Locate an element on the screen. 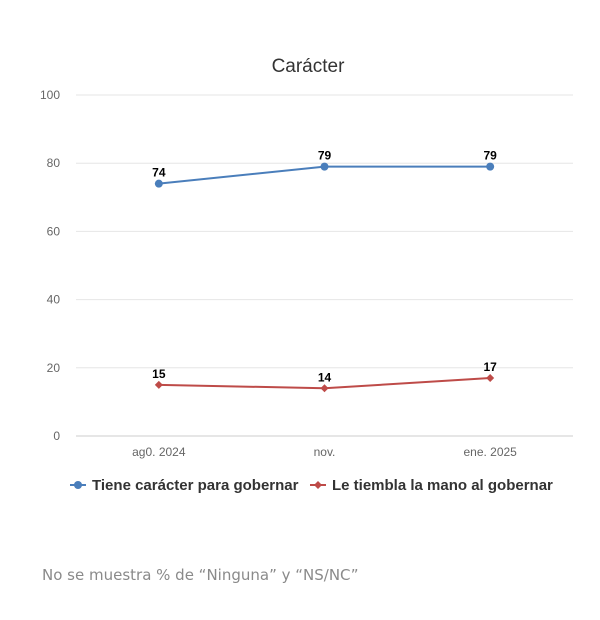  x-tick-label: nov. is located at coordinates (325, 452).